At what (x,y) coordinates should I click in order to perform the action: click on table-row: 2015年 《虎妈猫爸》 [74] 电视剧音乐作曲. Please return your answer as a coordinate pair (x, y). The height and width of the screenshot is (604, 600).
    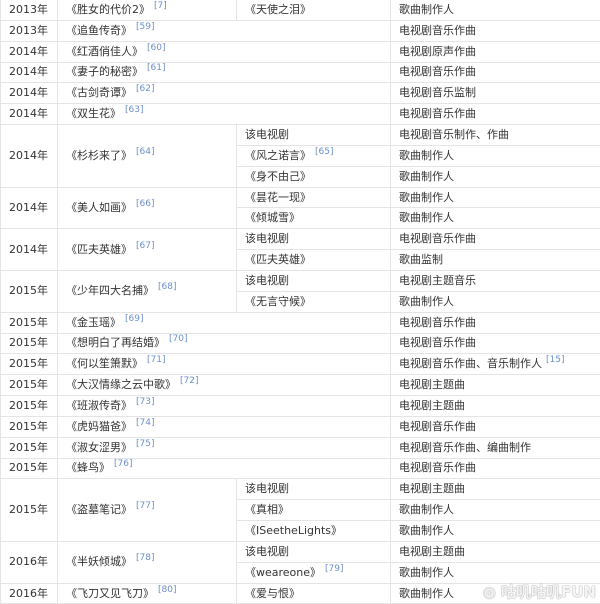
    Looking at the image, I should click on (300, 426).